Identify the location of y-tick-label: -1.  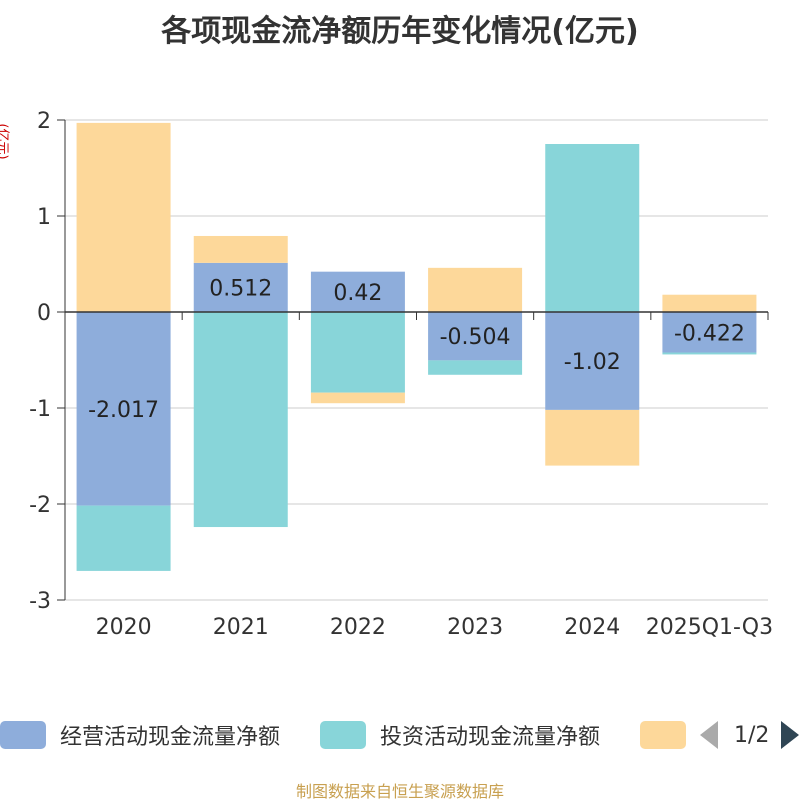
(40, 409).